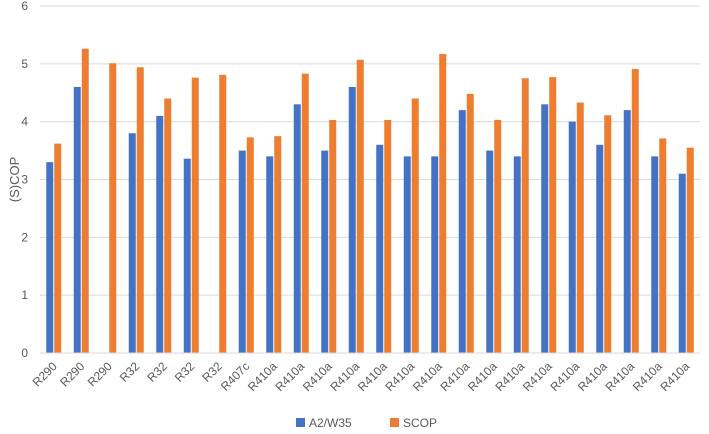  What do you see at coordinates (24, 295) in the screenshot?
I see `y-tick-label: 1` at bounding box center [24, 295].